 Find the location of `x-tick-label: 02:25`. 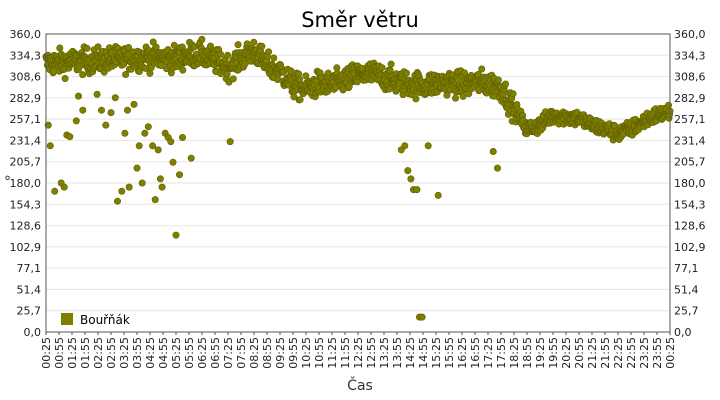

x-tick-label: 02:25 is located at coordinates (98, 353).